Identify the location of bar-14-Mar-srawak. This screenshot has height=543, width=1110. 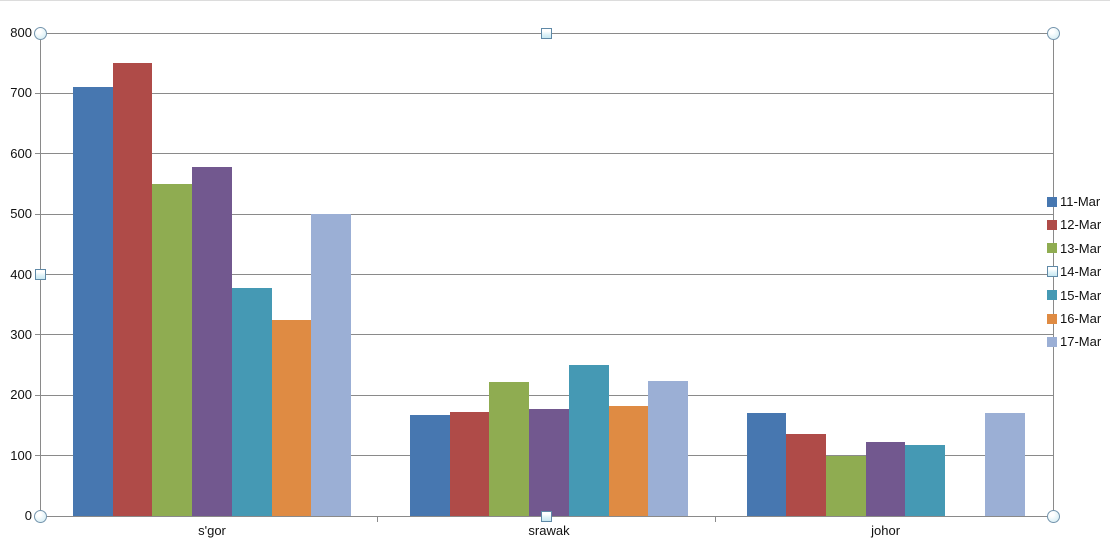
(549, 462).